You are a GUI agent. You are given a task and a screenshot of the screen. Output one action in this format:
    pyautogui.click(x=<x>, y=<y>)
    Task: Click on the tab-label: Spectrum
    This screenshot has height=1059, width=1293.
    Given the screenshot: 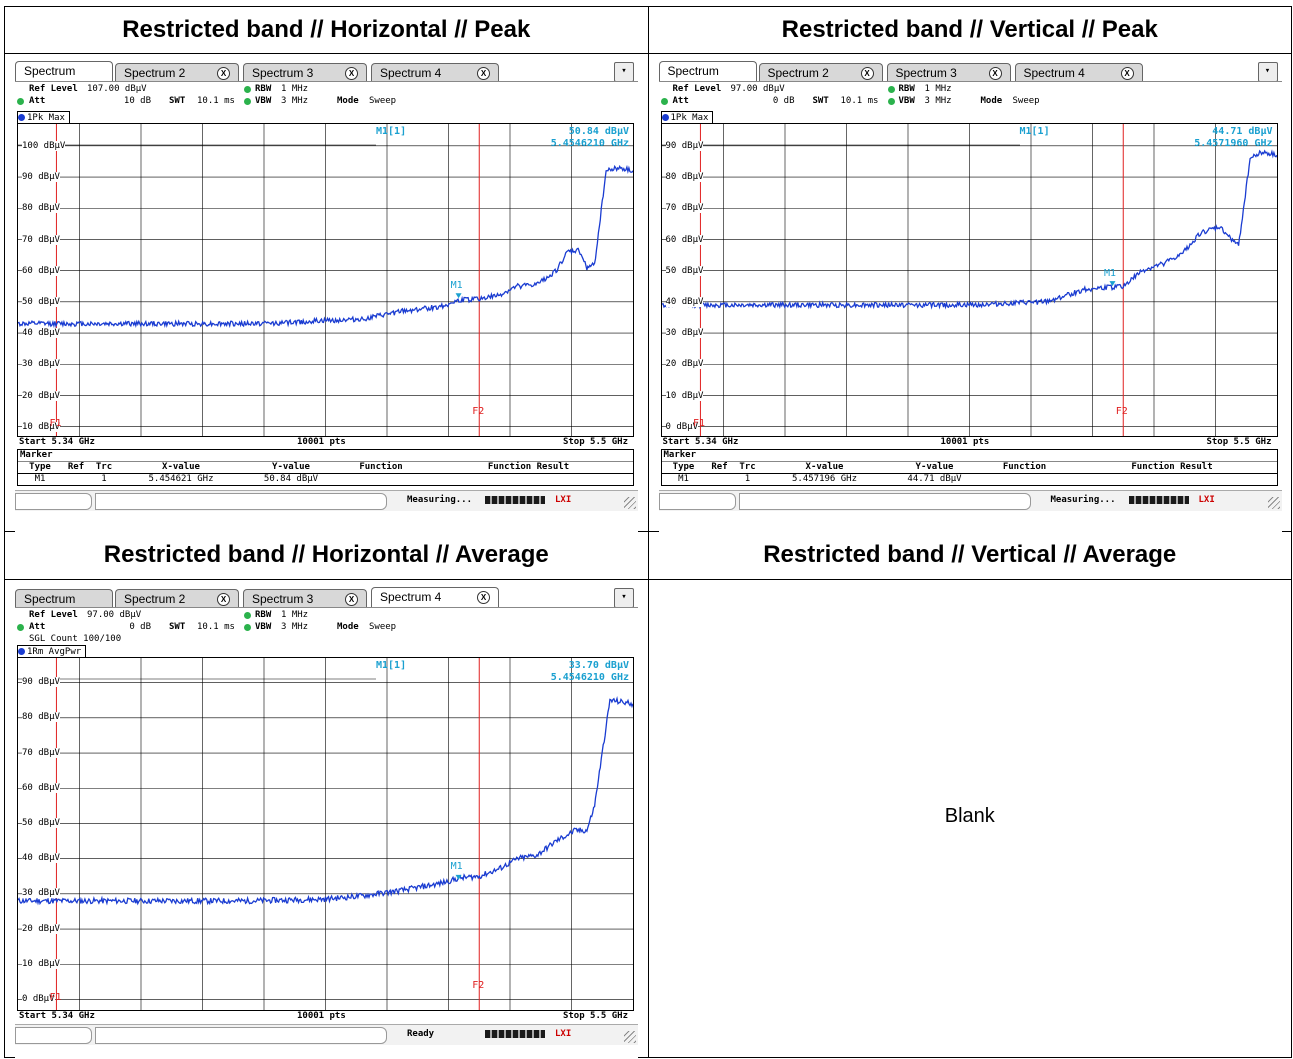 What is the action you would take?
    pyautogui.click(x=50, y=598)
    